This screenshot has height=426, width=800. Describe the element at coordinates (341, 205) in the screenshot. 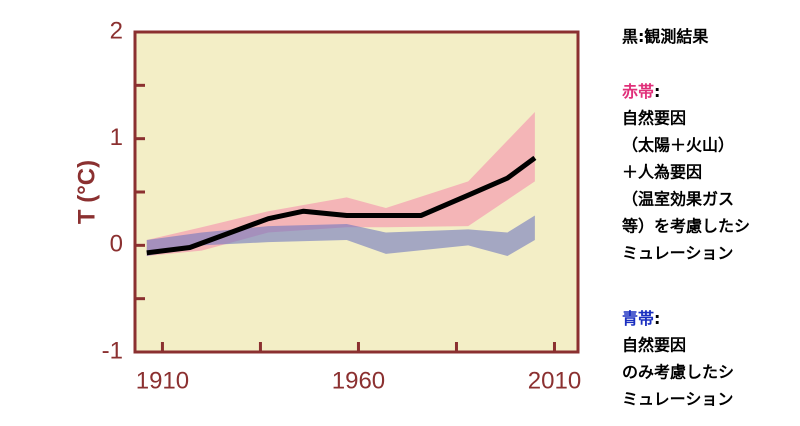

I see `line` at that location.